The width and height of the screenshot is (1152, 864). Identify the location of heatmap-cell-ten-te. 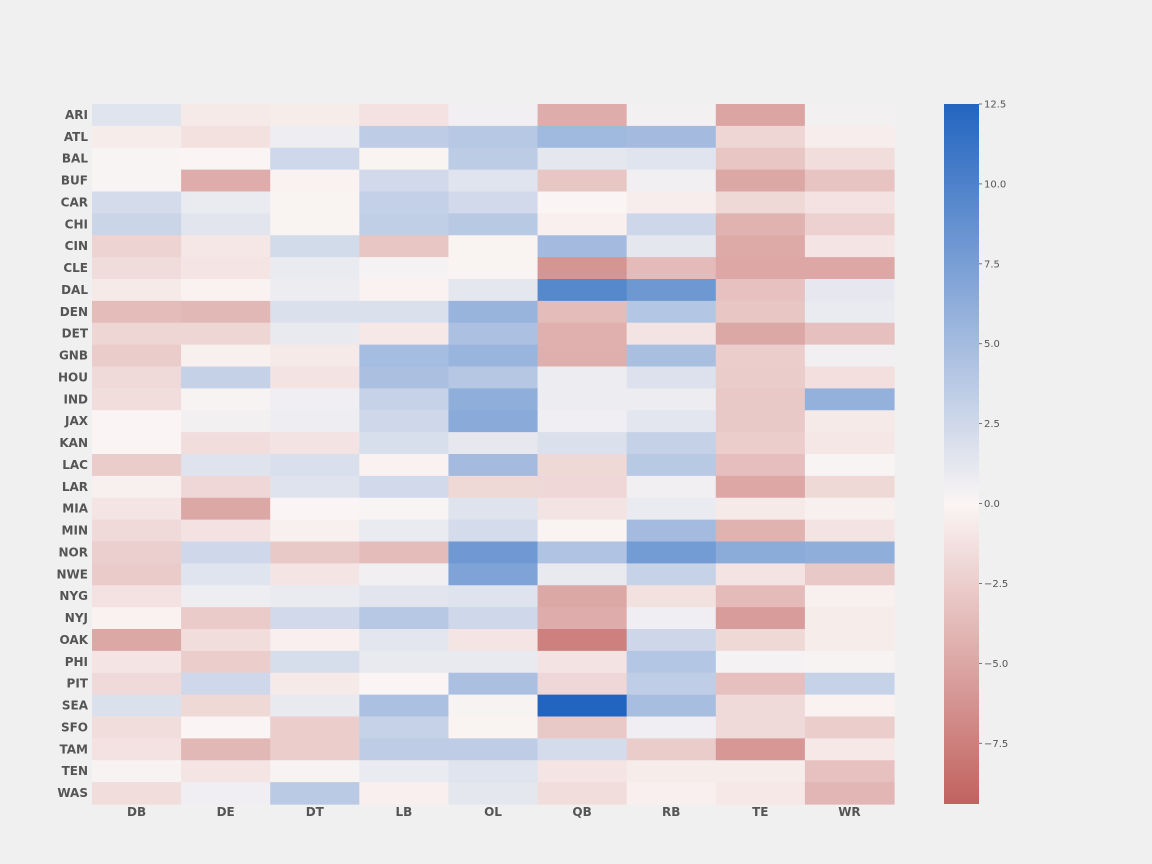
(760, 771).